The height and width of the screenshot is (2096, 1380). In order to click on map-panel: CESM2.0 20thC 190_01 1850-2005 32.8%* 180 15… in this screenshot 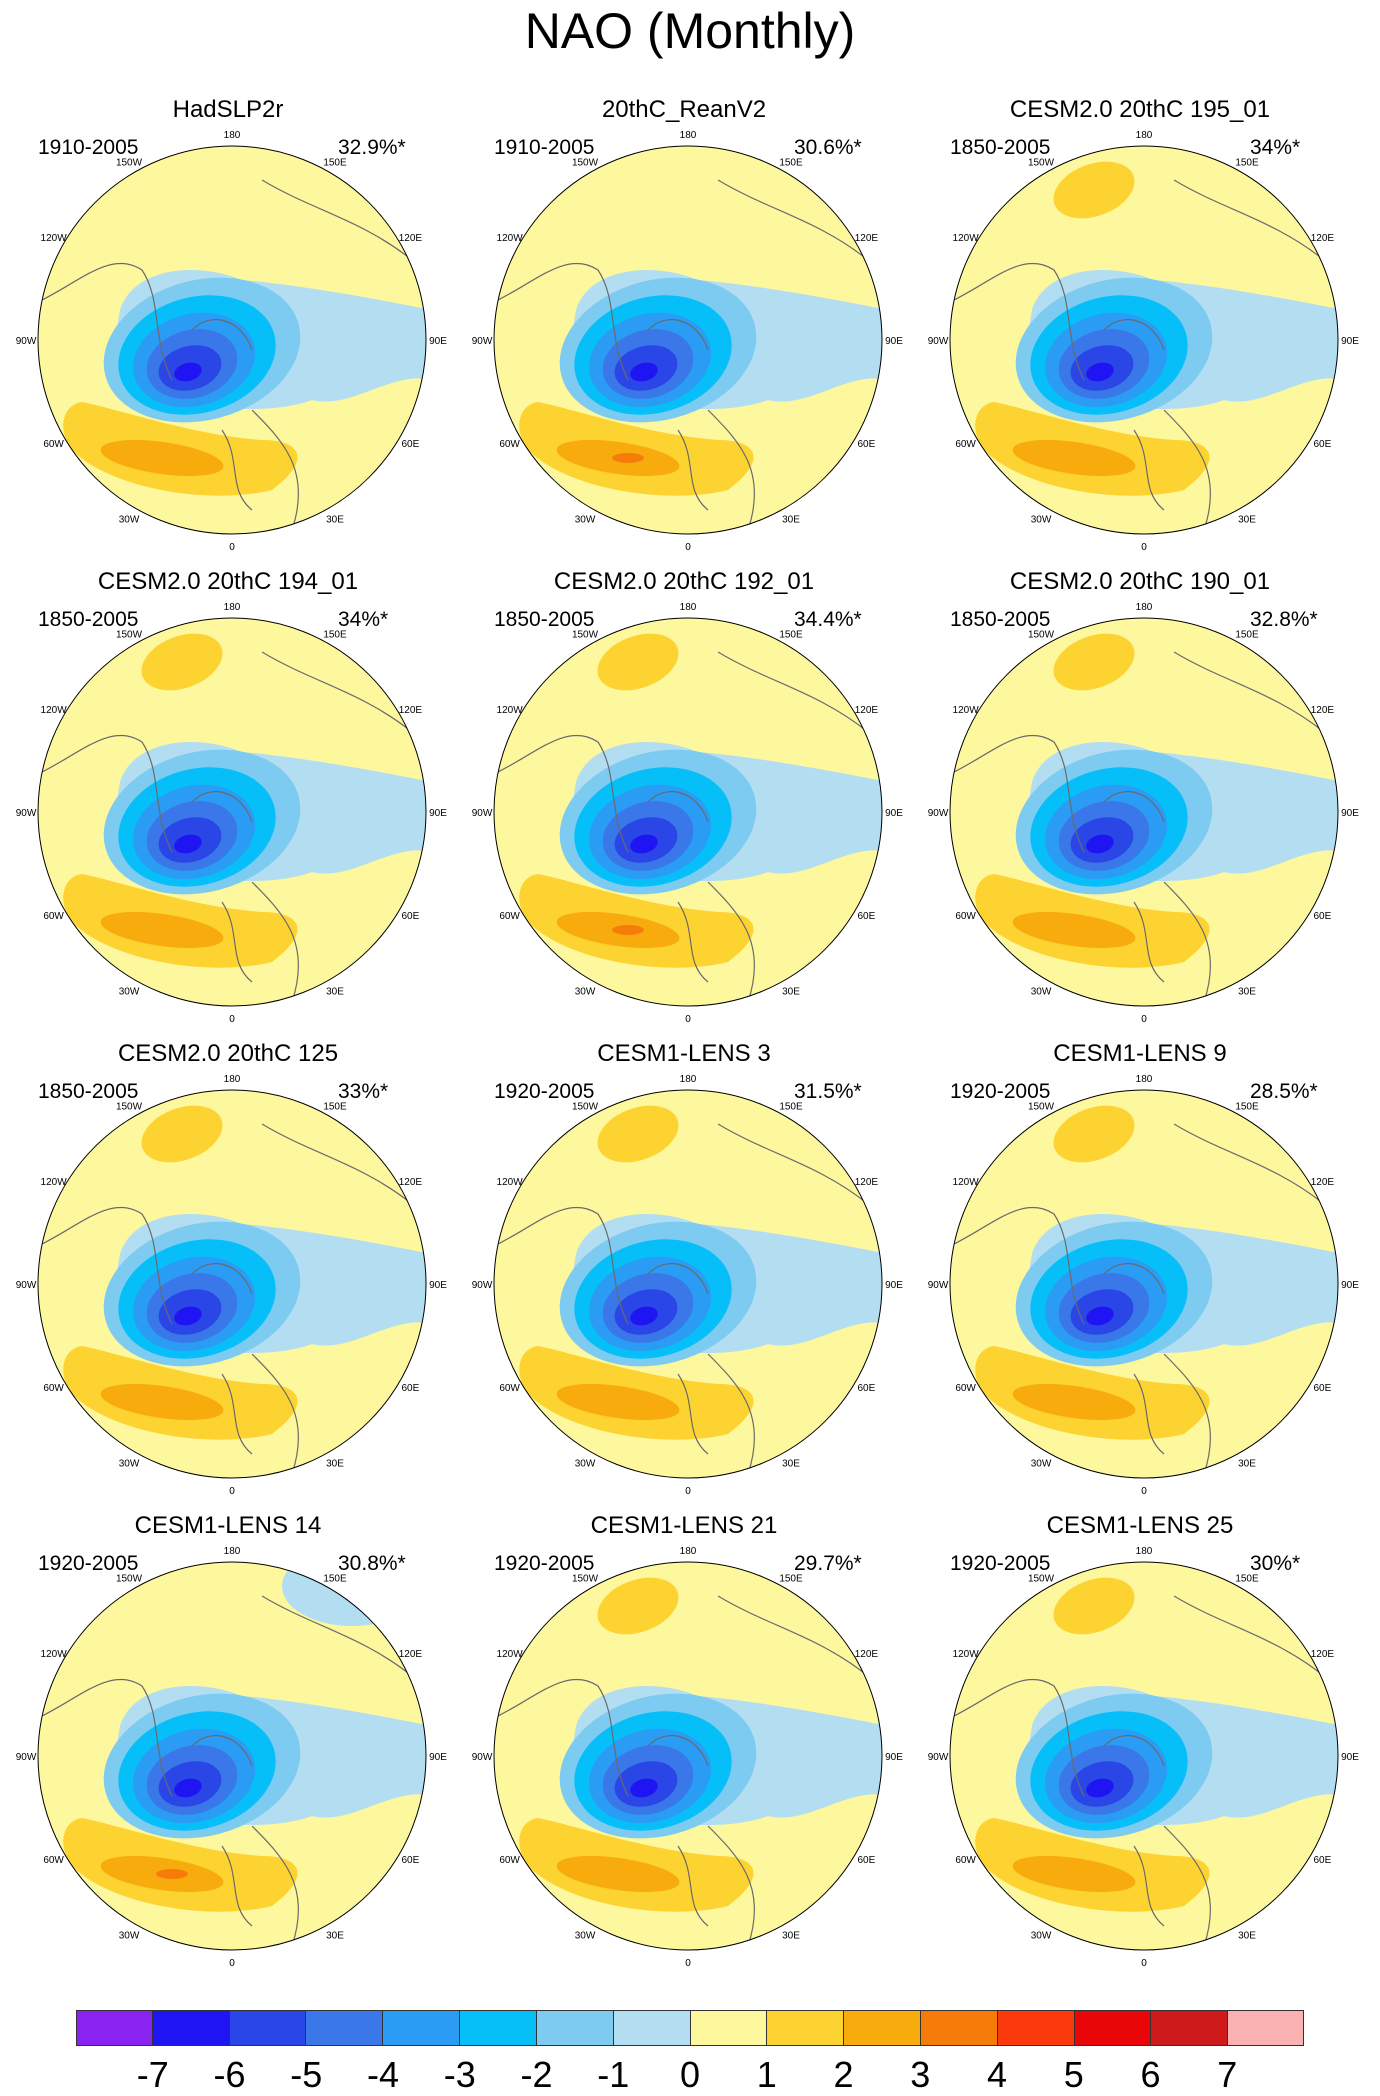, I will do `click(1140, 748)`.